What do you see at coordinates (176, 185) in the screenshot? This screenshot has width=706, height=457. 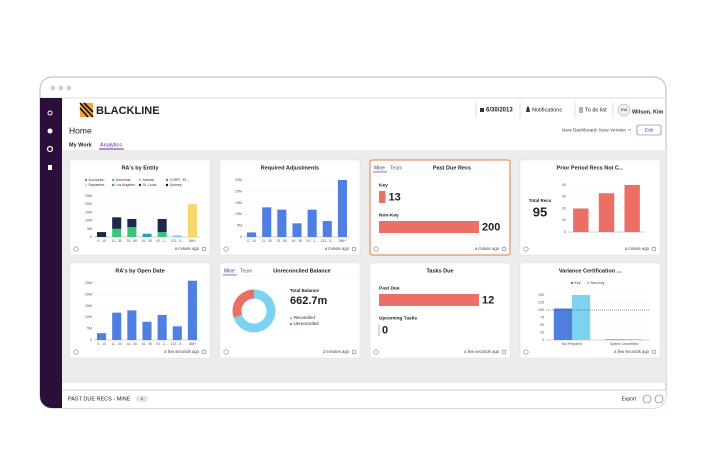 I see `legend-label: Sydney` at bounding box center [176, 185].